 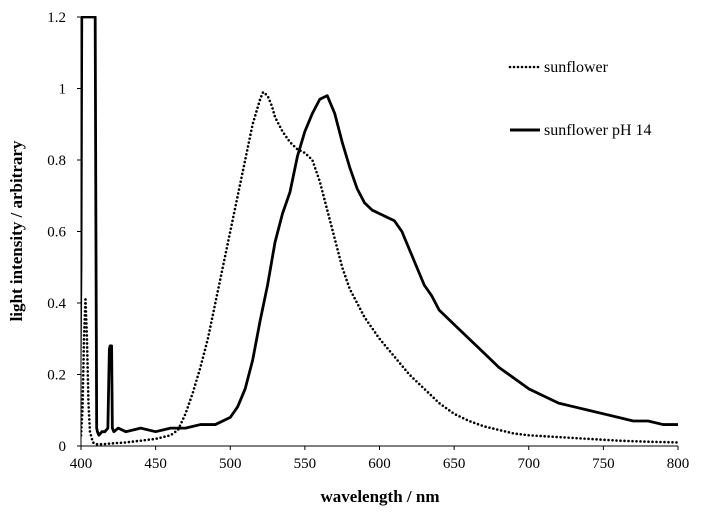 I want to click on legend-label-1: sunflower, so click(x=576, y=67).